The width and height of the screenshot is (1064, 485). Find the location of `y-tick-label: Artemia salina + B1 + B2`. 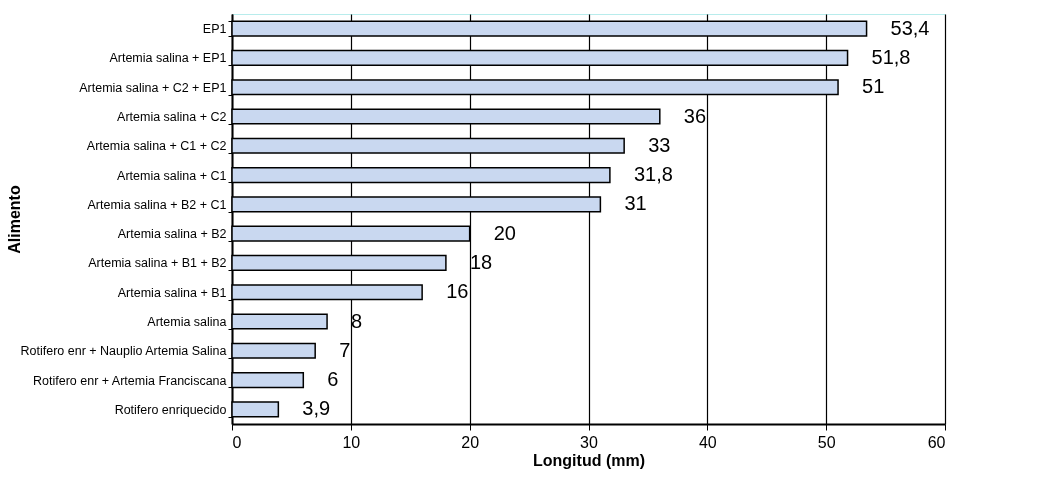

y-tick-label: Artemia salina + B1 + B2 is located at coordinates (157, 263).